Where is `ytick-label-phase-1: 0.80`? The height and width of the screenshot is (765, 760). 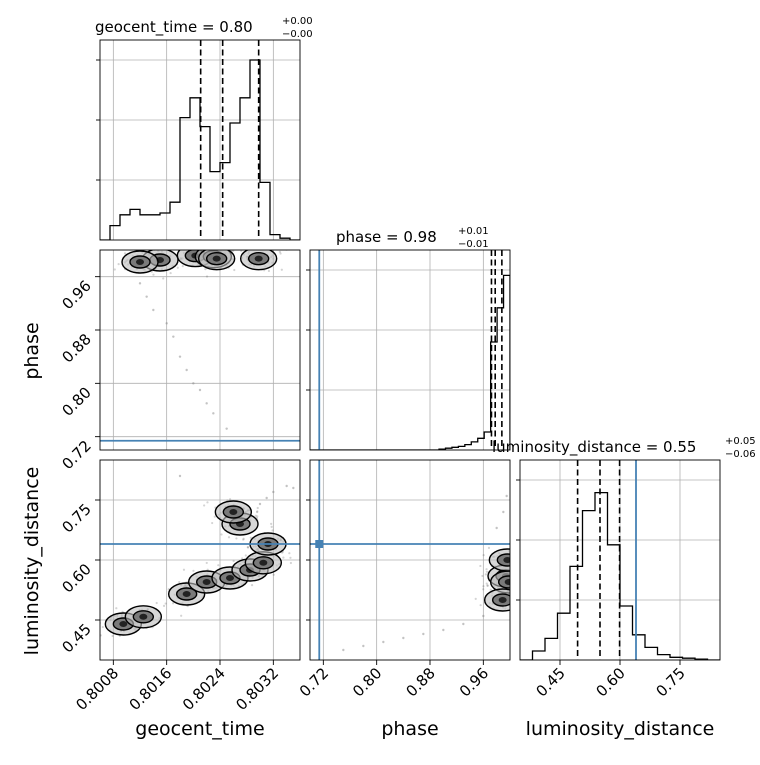
ytick-label-phase-1: 0.80 is located at coordinates (76, 401).